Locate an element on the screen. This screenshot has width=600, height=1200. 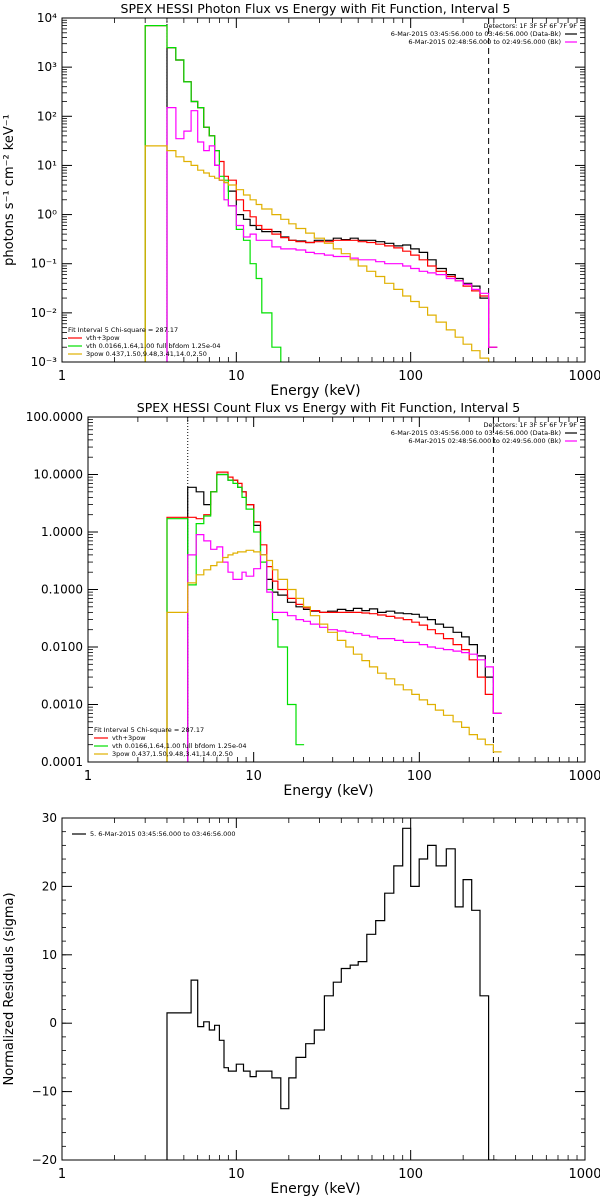
y-tick-label: 20 is located at coordinates (49, 886).